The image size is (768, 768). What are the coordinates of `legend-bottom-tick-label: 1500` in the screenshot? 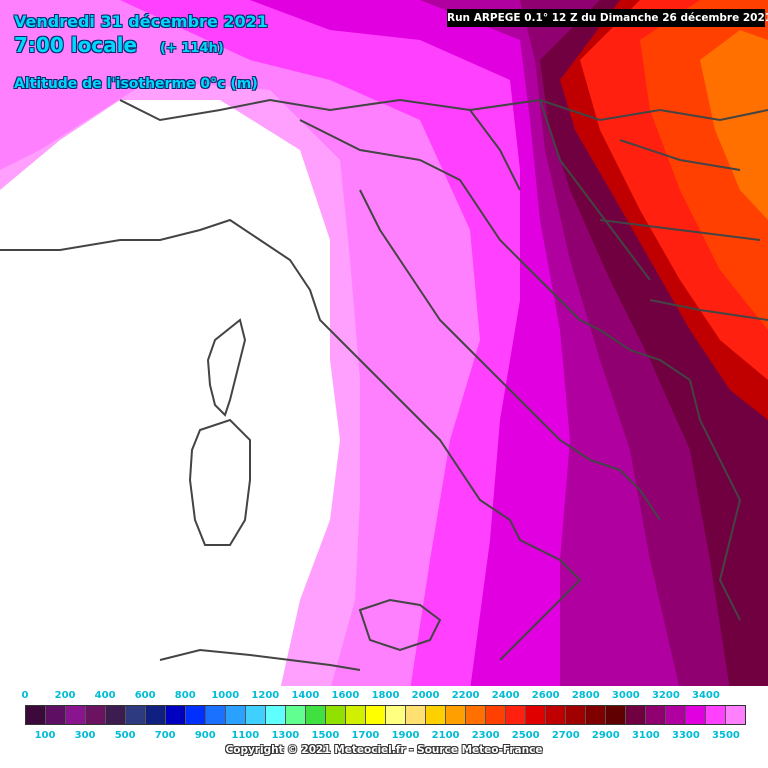 It's located at (325, 735).